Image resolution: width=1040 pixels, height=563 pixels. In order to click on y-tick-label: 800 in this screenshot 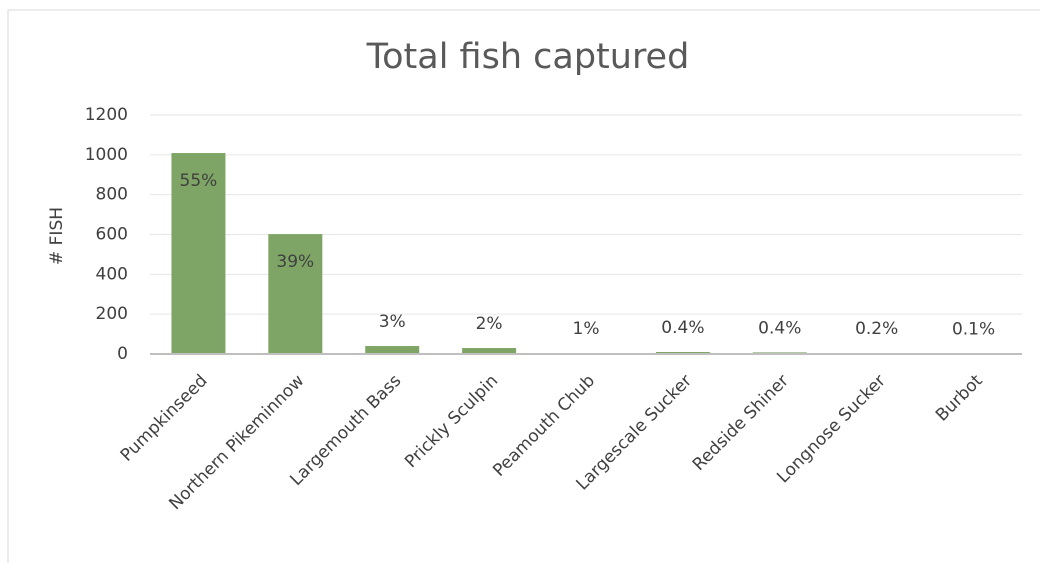, I will do `click(112, 195)`.